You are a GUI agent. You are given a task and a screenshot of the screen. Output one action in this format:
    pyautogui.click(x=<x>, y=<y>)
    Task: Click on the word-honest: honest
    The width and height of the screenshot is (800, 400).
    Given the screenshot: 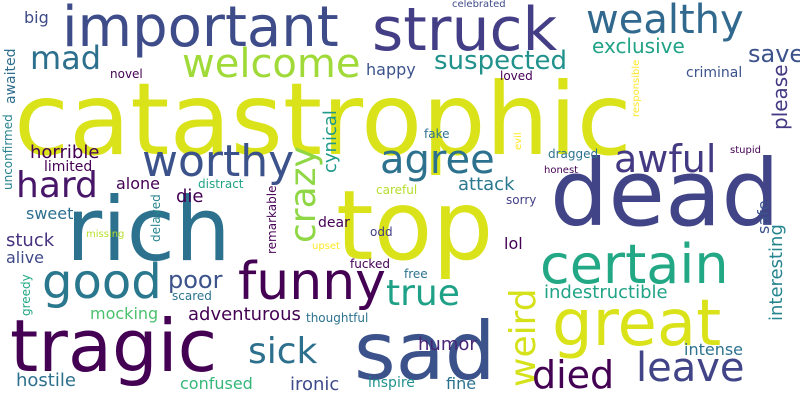 What is the action you would take?
    pyautogui.click(x=561, y=170)
    